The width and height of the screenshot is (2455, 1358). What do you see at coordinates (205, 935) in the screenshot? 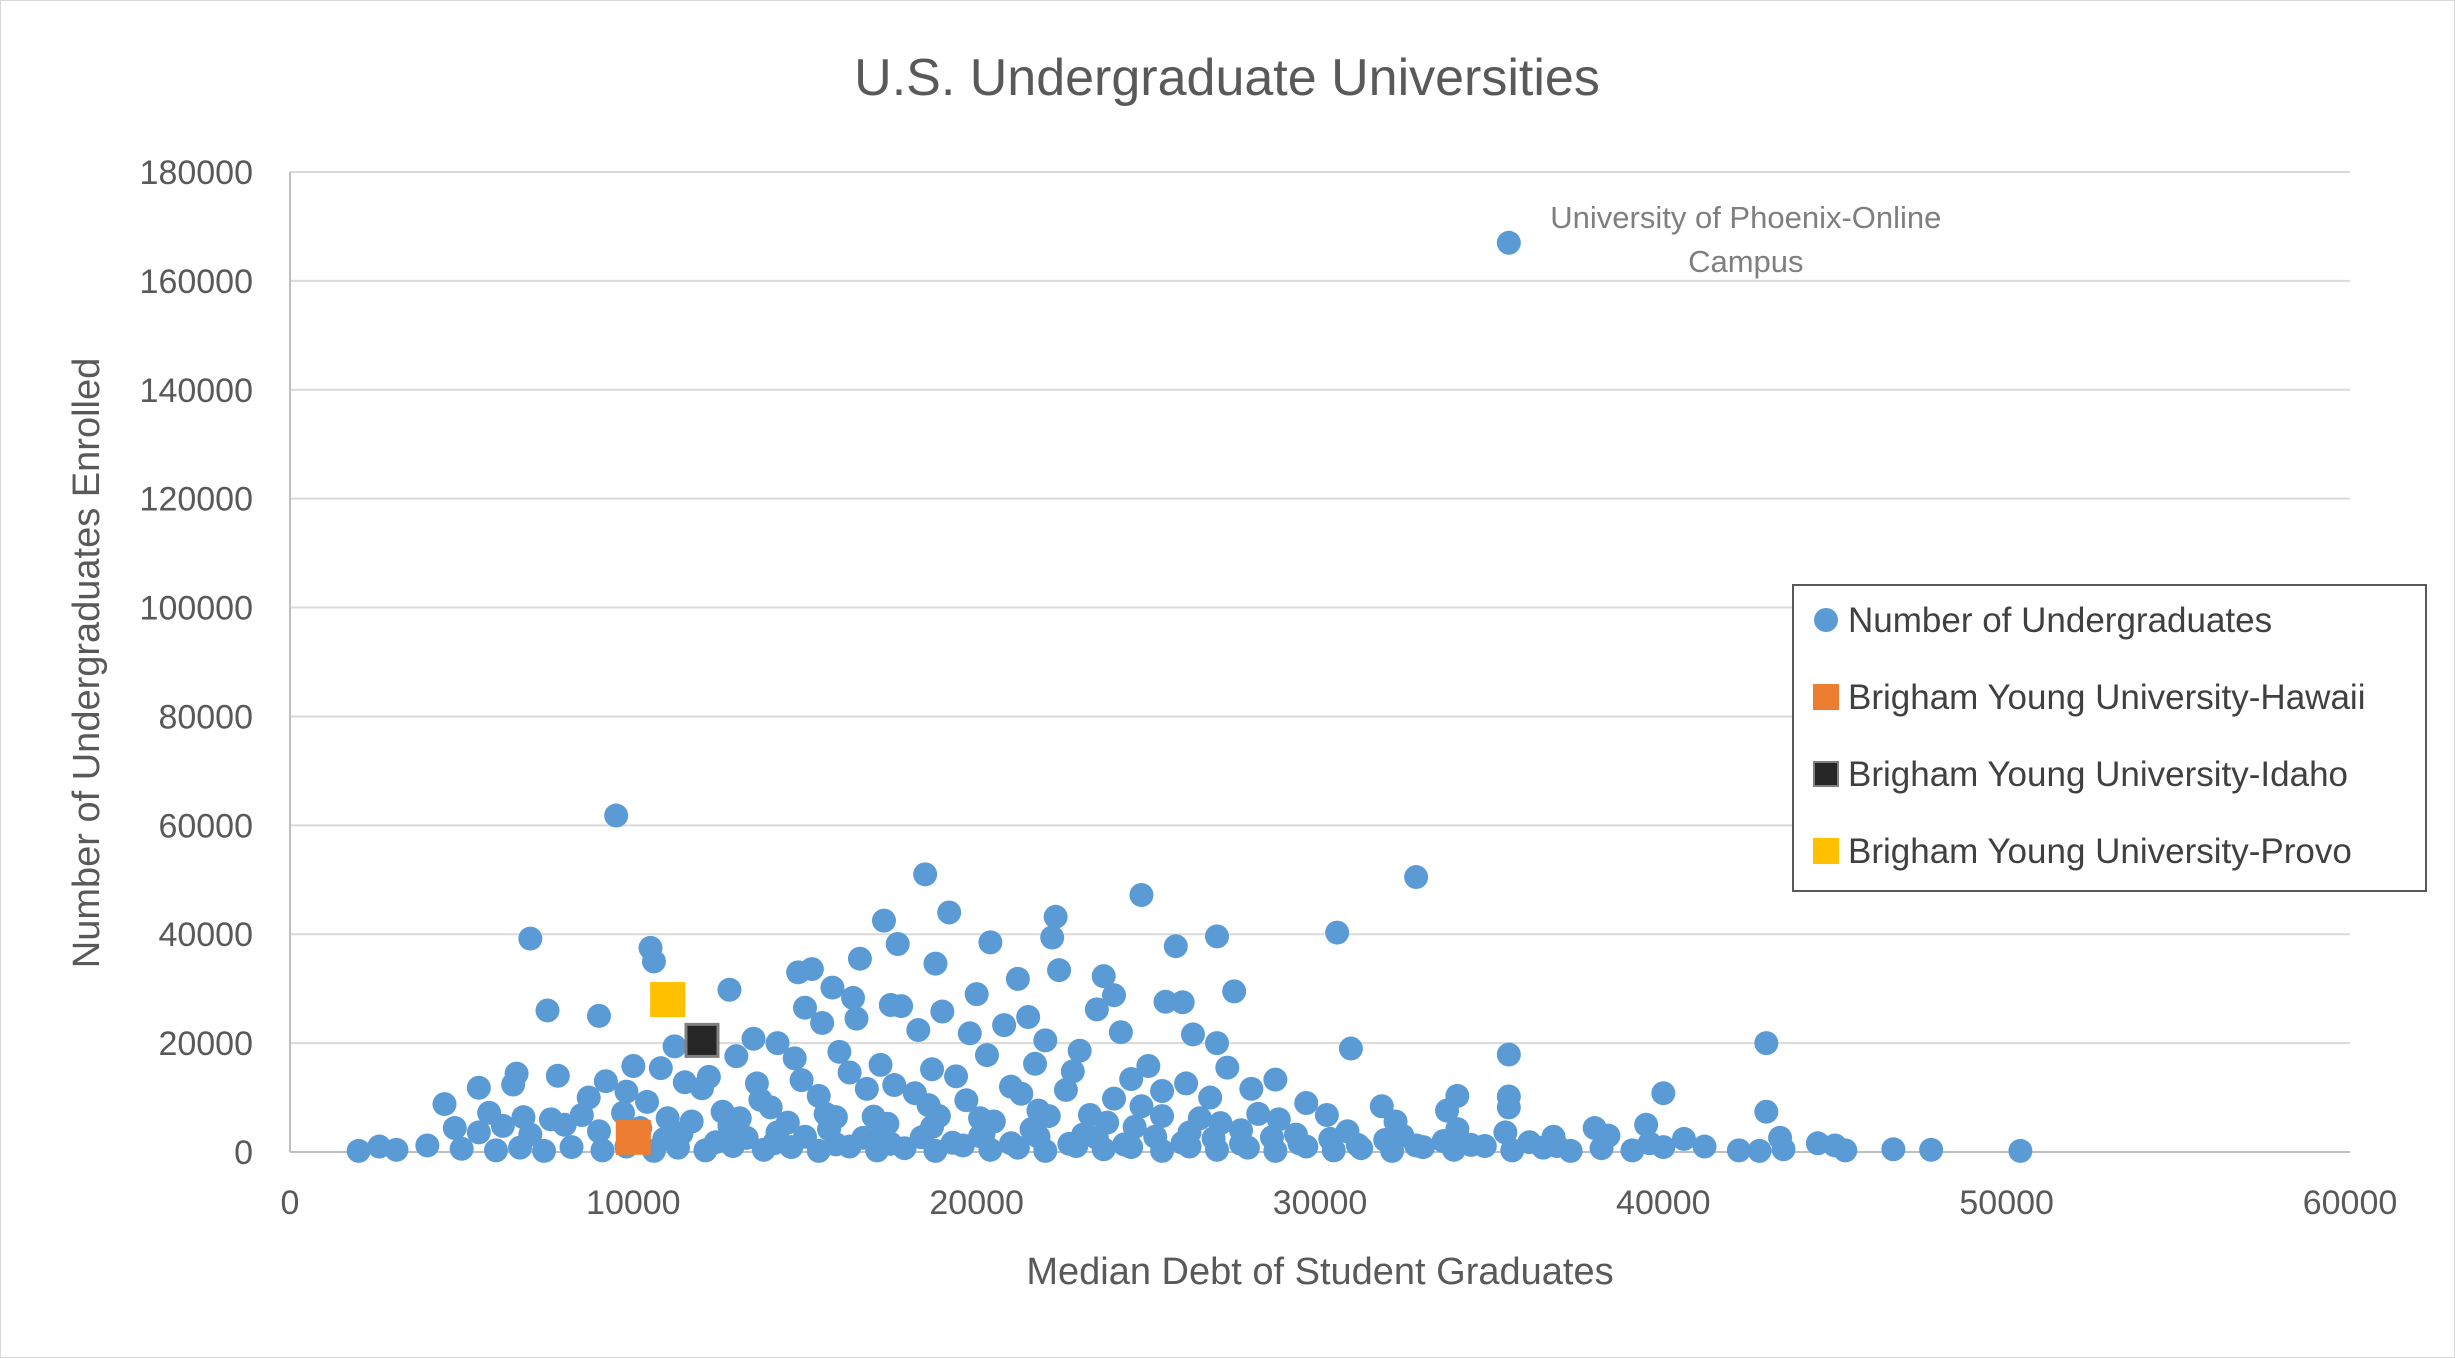
I see `y-tick-label: 40000` at bounding box center [205, 935].